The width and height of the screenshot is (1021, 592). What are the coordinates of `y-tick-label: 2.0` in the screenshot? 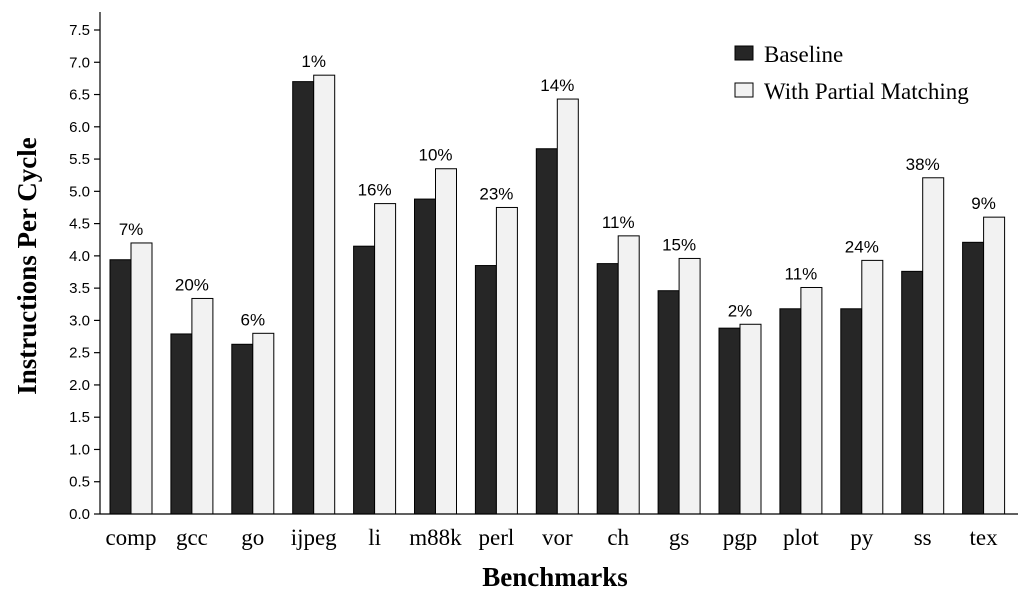 It's located at (79, 385).